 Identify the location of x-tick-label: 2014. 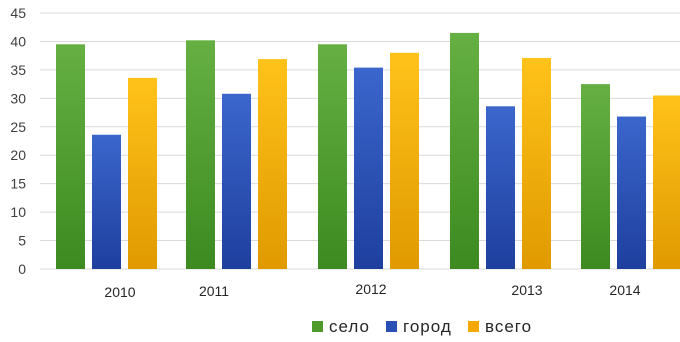
(624, 290).